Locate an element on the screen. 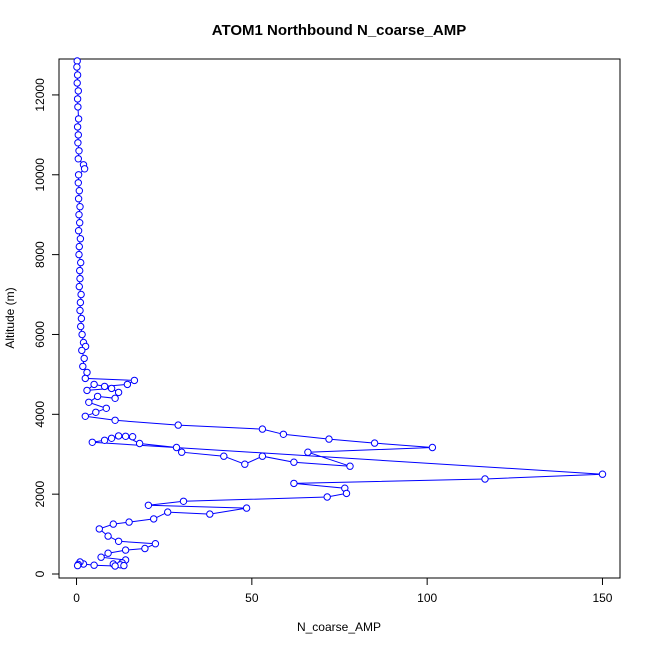  x-tick-label: 0 is located at coordinates (76, 598).